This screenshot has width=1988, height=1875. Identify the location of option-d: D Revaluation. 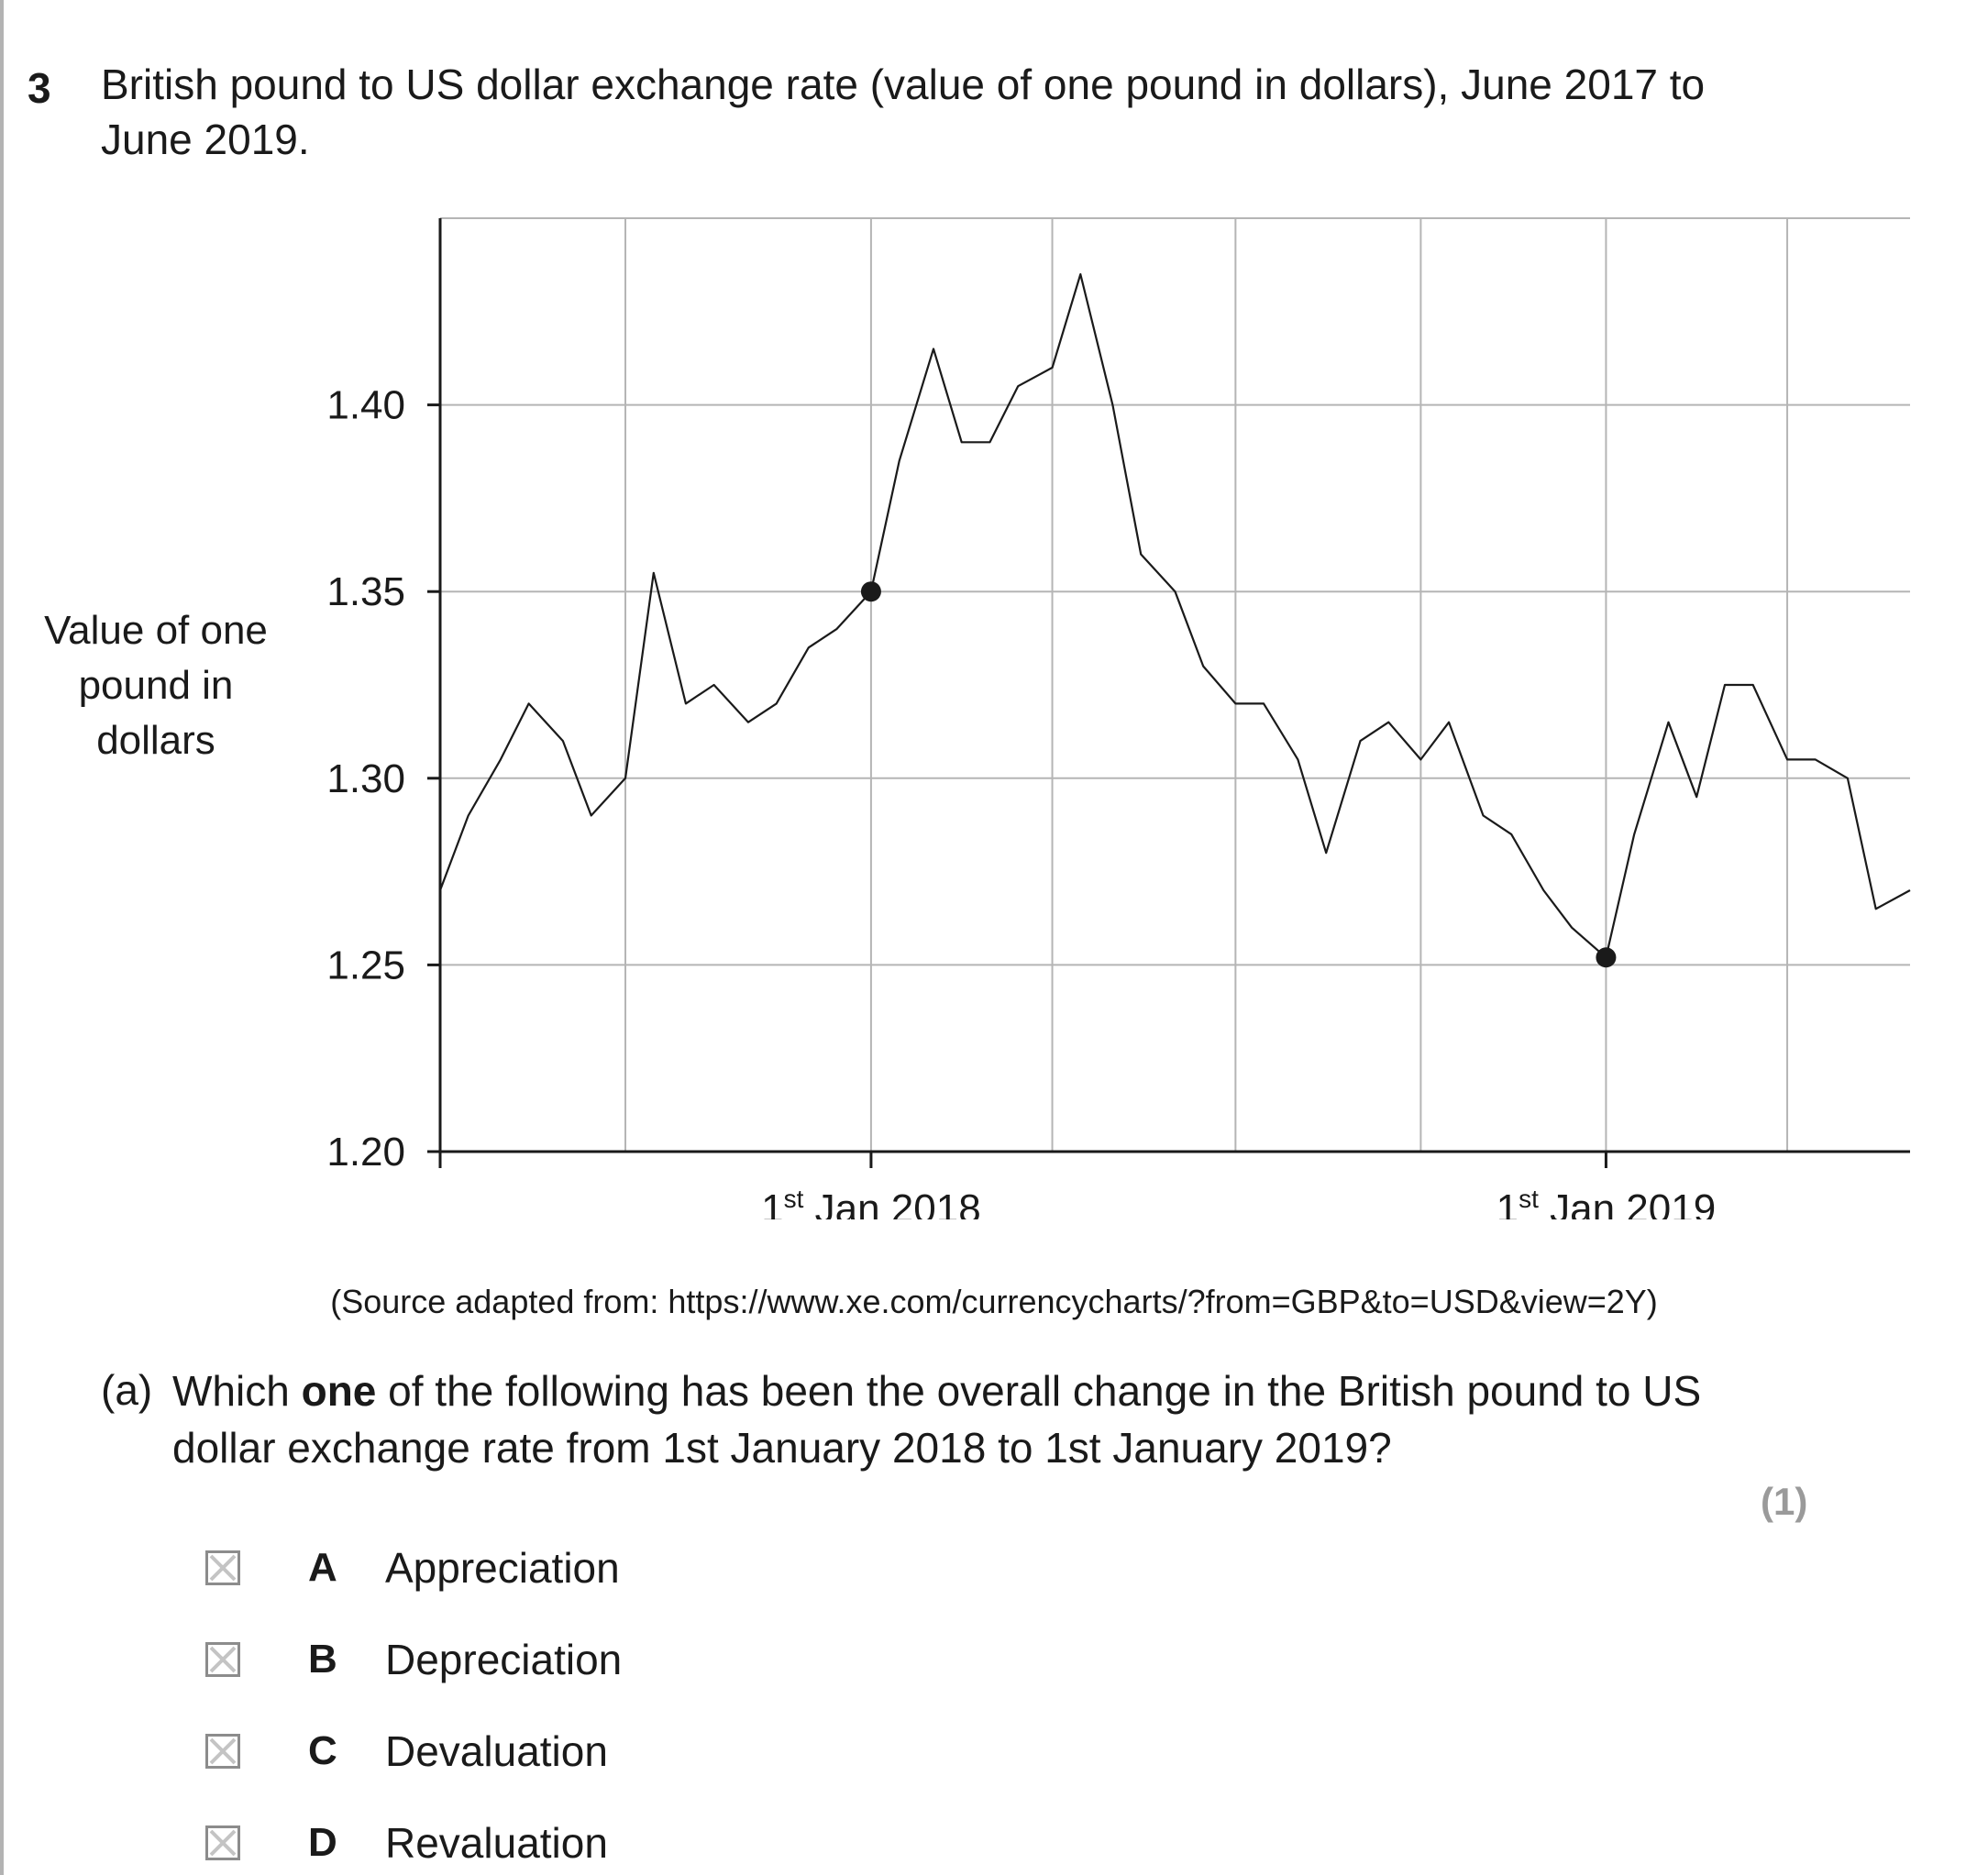
(406, 1842).